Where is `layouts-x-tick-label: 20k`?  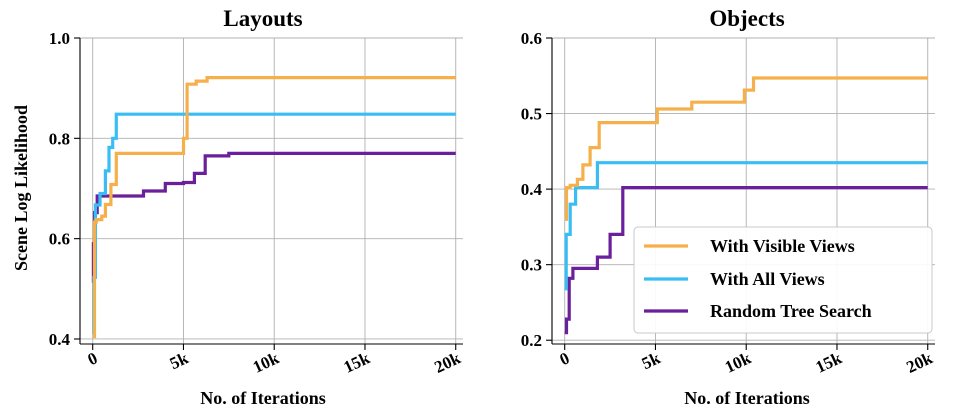
layouts-x-tick-label: 20k is located at coordinates (447, 362).